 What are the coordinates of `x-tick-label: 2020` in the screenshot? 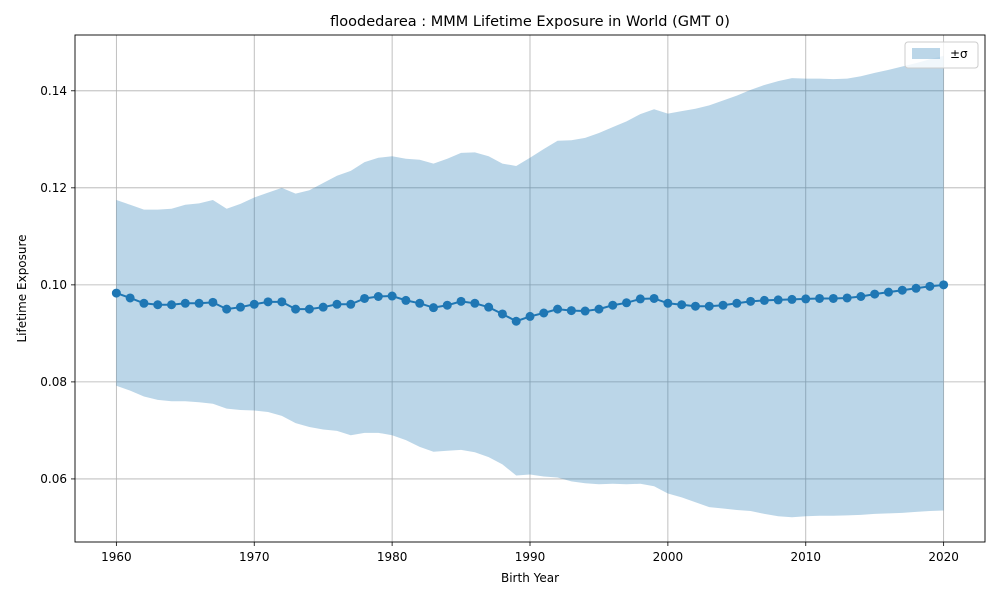 It's located at (943, 557).